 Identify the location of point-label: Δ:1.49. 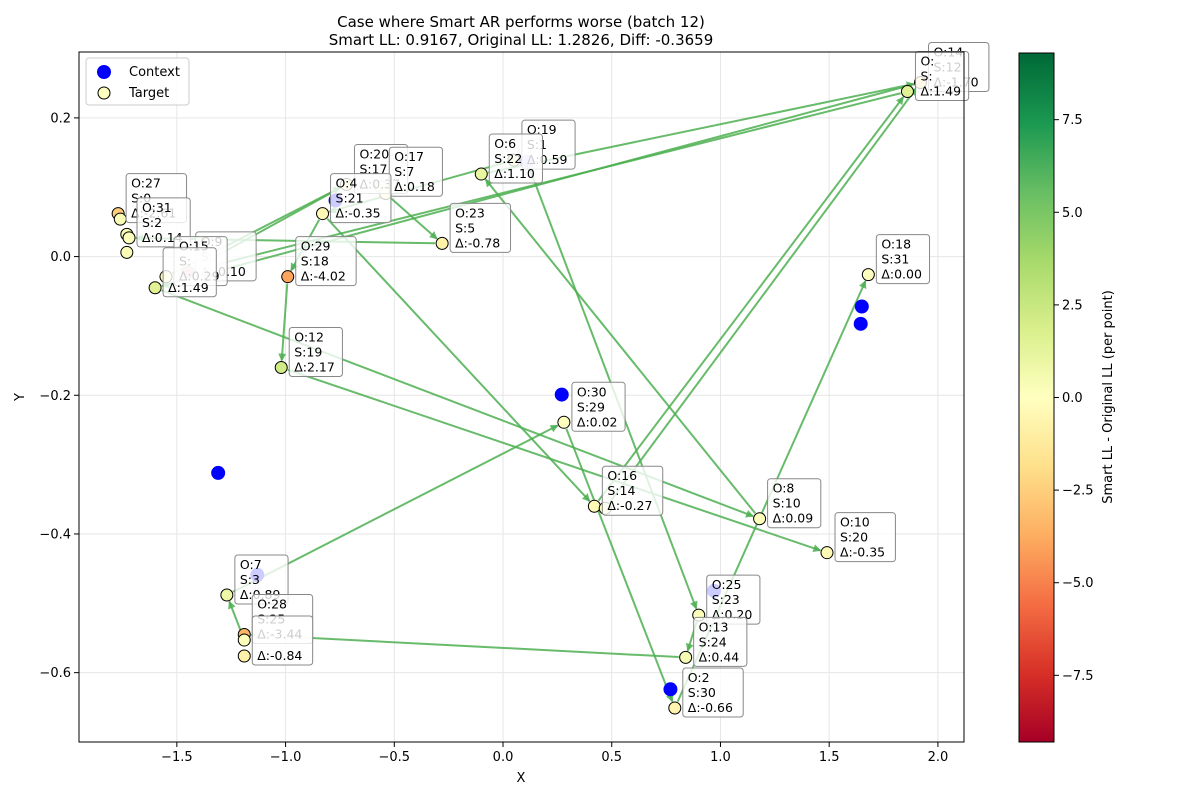
(189, 272).